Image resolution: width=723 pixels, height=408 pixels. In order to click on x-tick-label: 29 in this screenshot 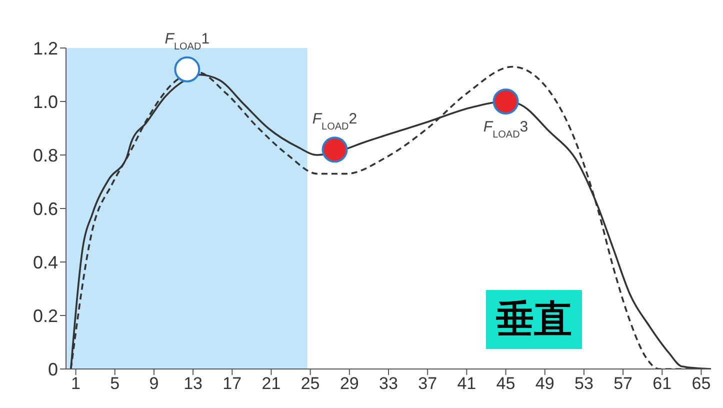, I will do `click(349, 384)`.